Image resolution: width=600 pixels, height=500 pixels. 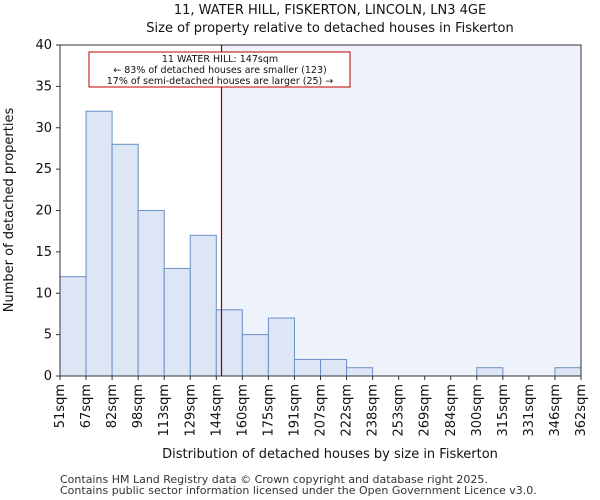 I want to click on y-tick-label-0: 0, so click(x=48, y=376).